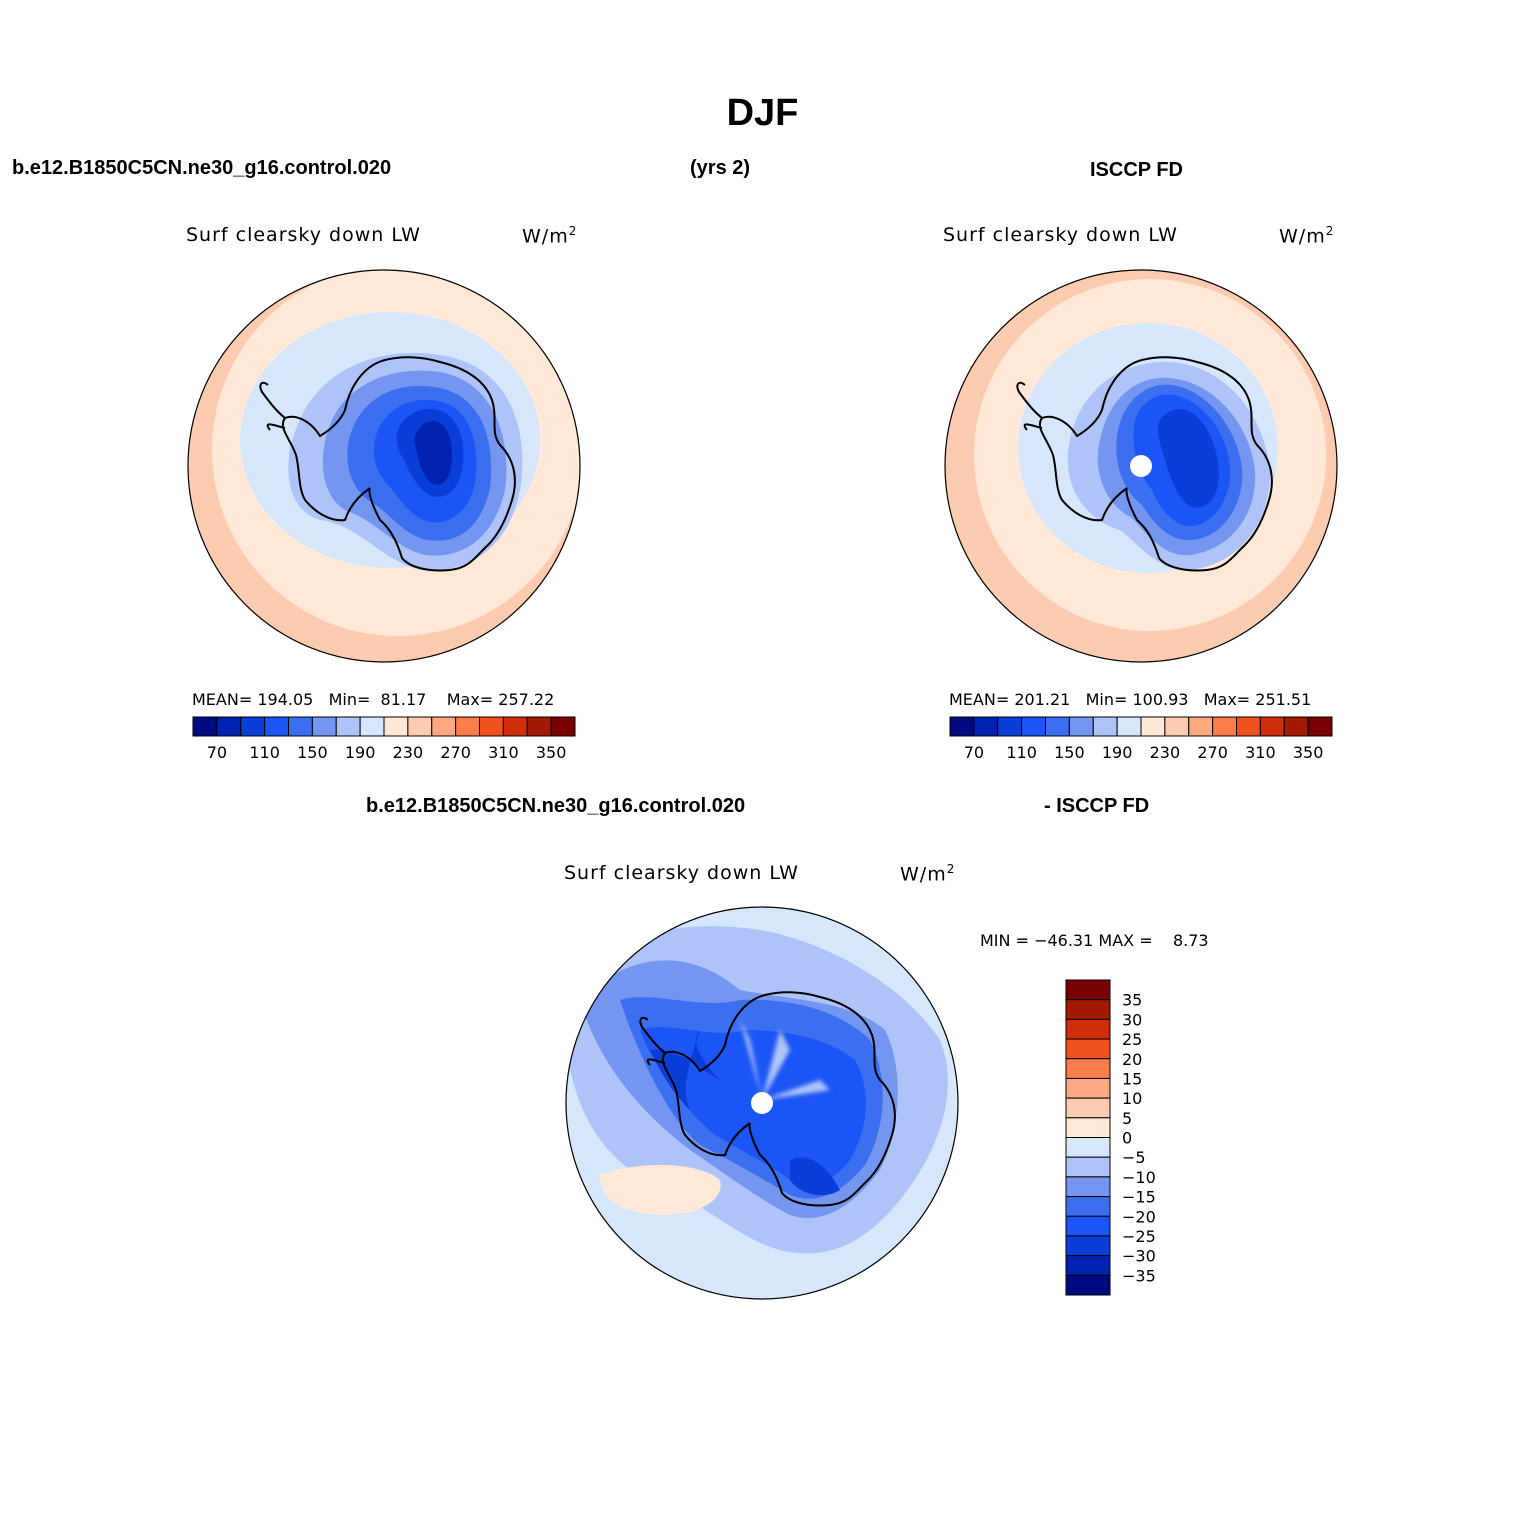 Image resolution: width=1525 pixels, height=1525 pixels. I want to click on panel2-field-background, so click(1141, 466).